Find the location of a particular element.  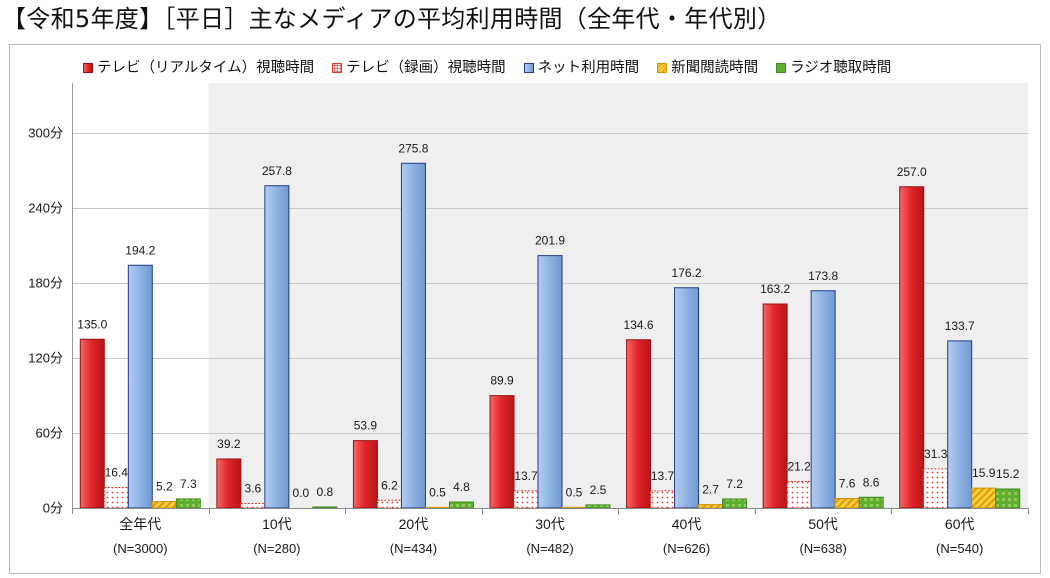

newspaper-value-label: 0.0 is located at coordinates (301, 493).